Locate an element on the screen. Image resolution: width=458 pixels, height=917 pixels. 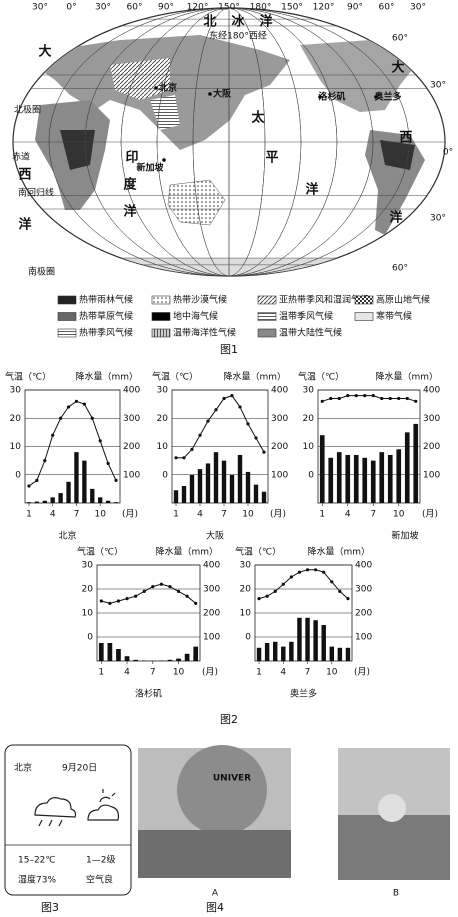
latitude-label: 60° is located at coordinates (400, 39).